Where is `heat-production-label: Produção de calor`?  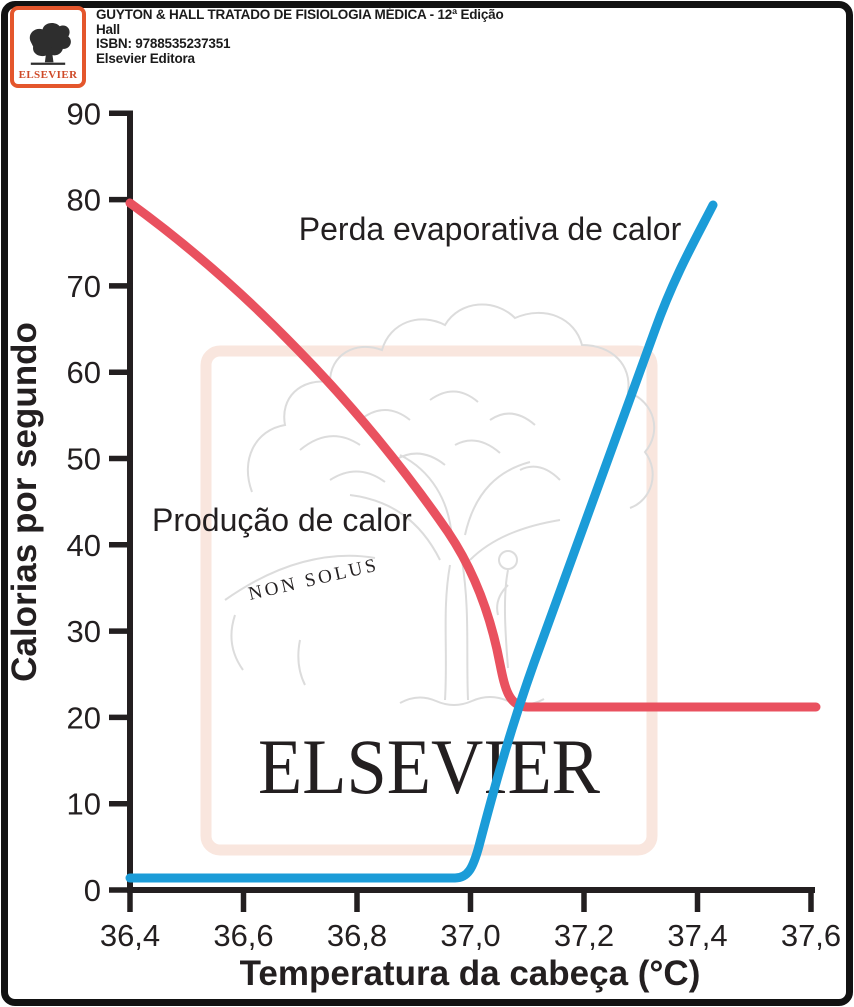 heat-production-label: Produção de calor is located at coordinates (282, 520).